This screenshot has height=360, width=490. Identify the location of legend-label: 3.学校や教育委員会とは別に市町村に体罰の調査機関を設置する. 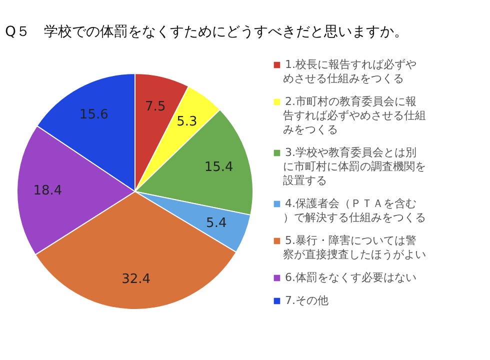
(354, 166).